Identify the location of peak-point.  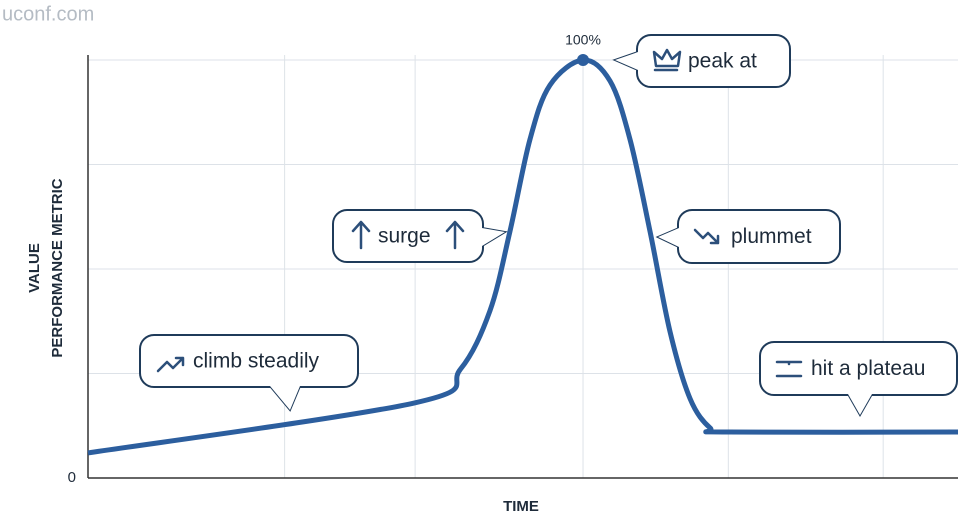
(583, 60).